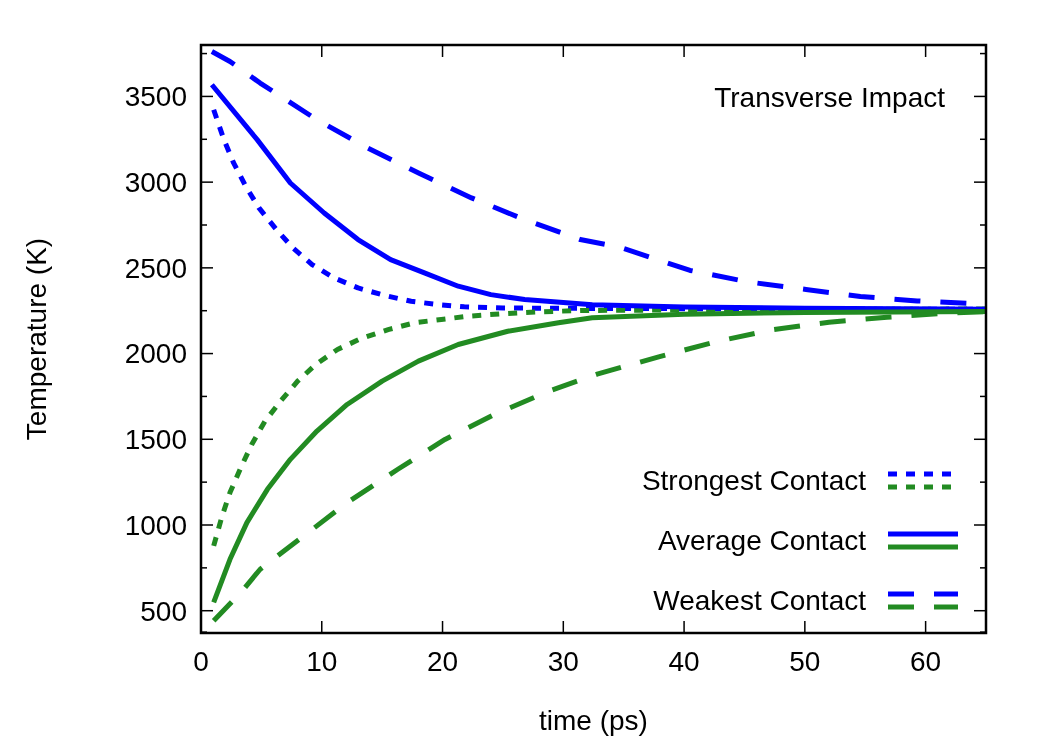  I want to click on y-tick-label: 2500, so click(155, 268).